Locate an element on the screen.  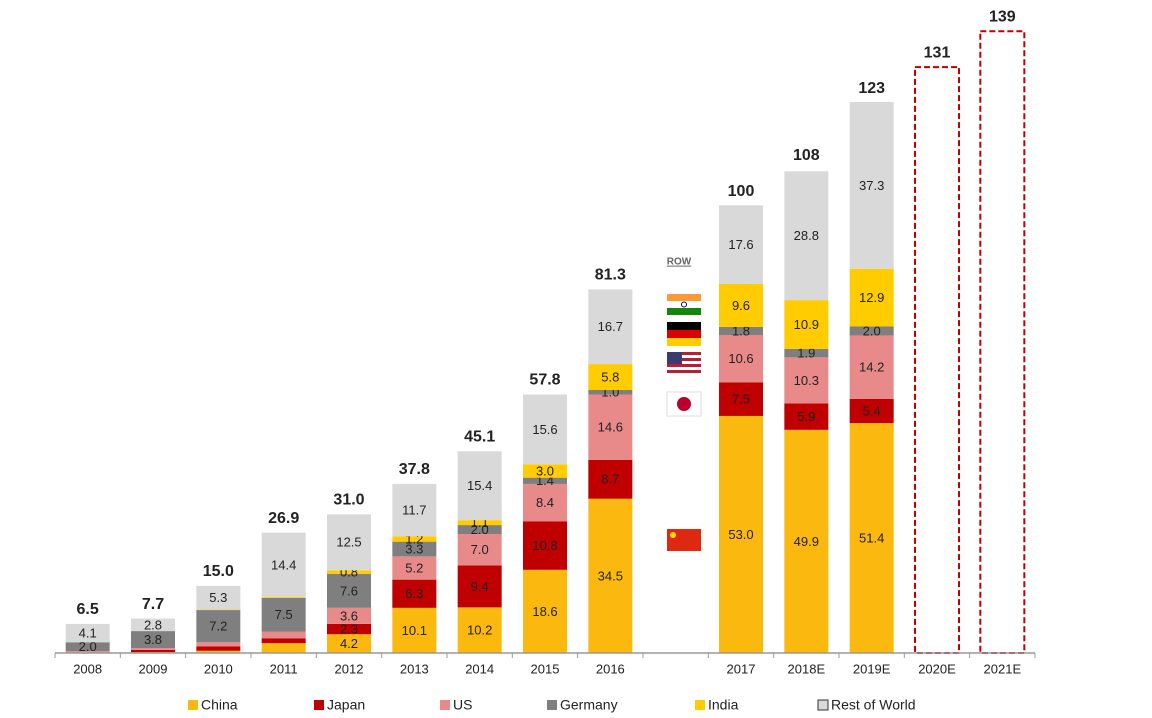
x-tick-label: 2010 is located at coordinates (218, 668).